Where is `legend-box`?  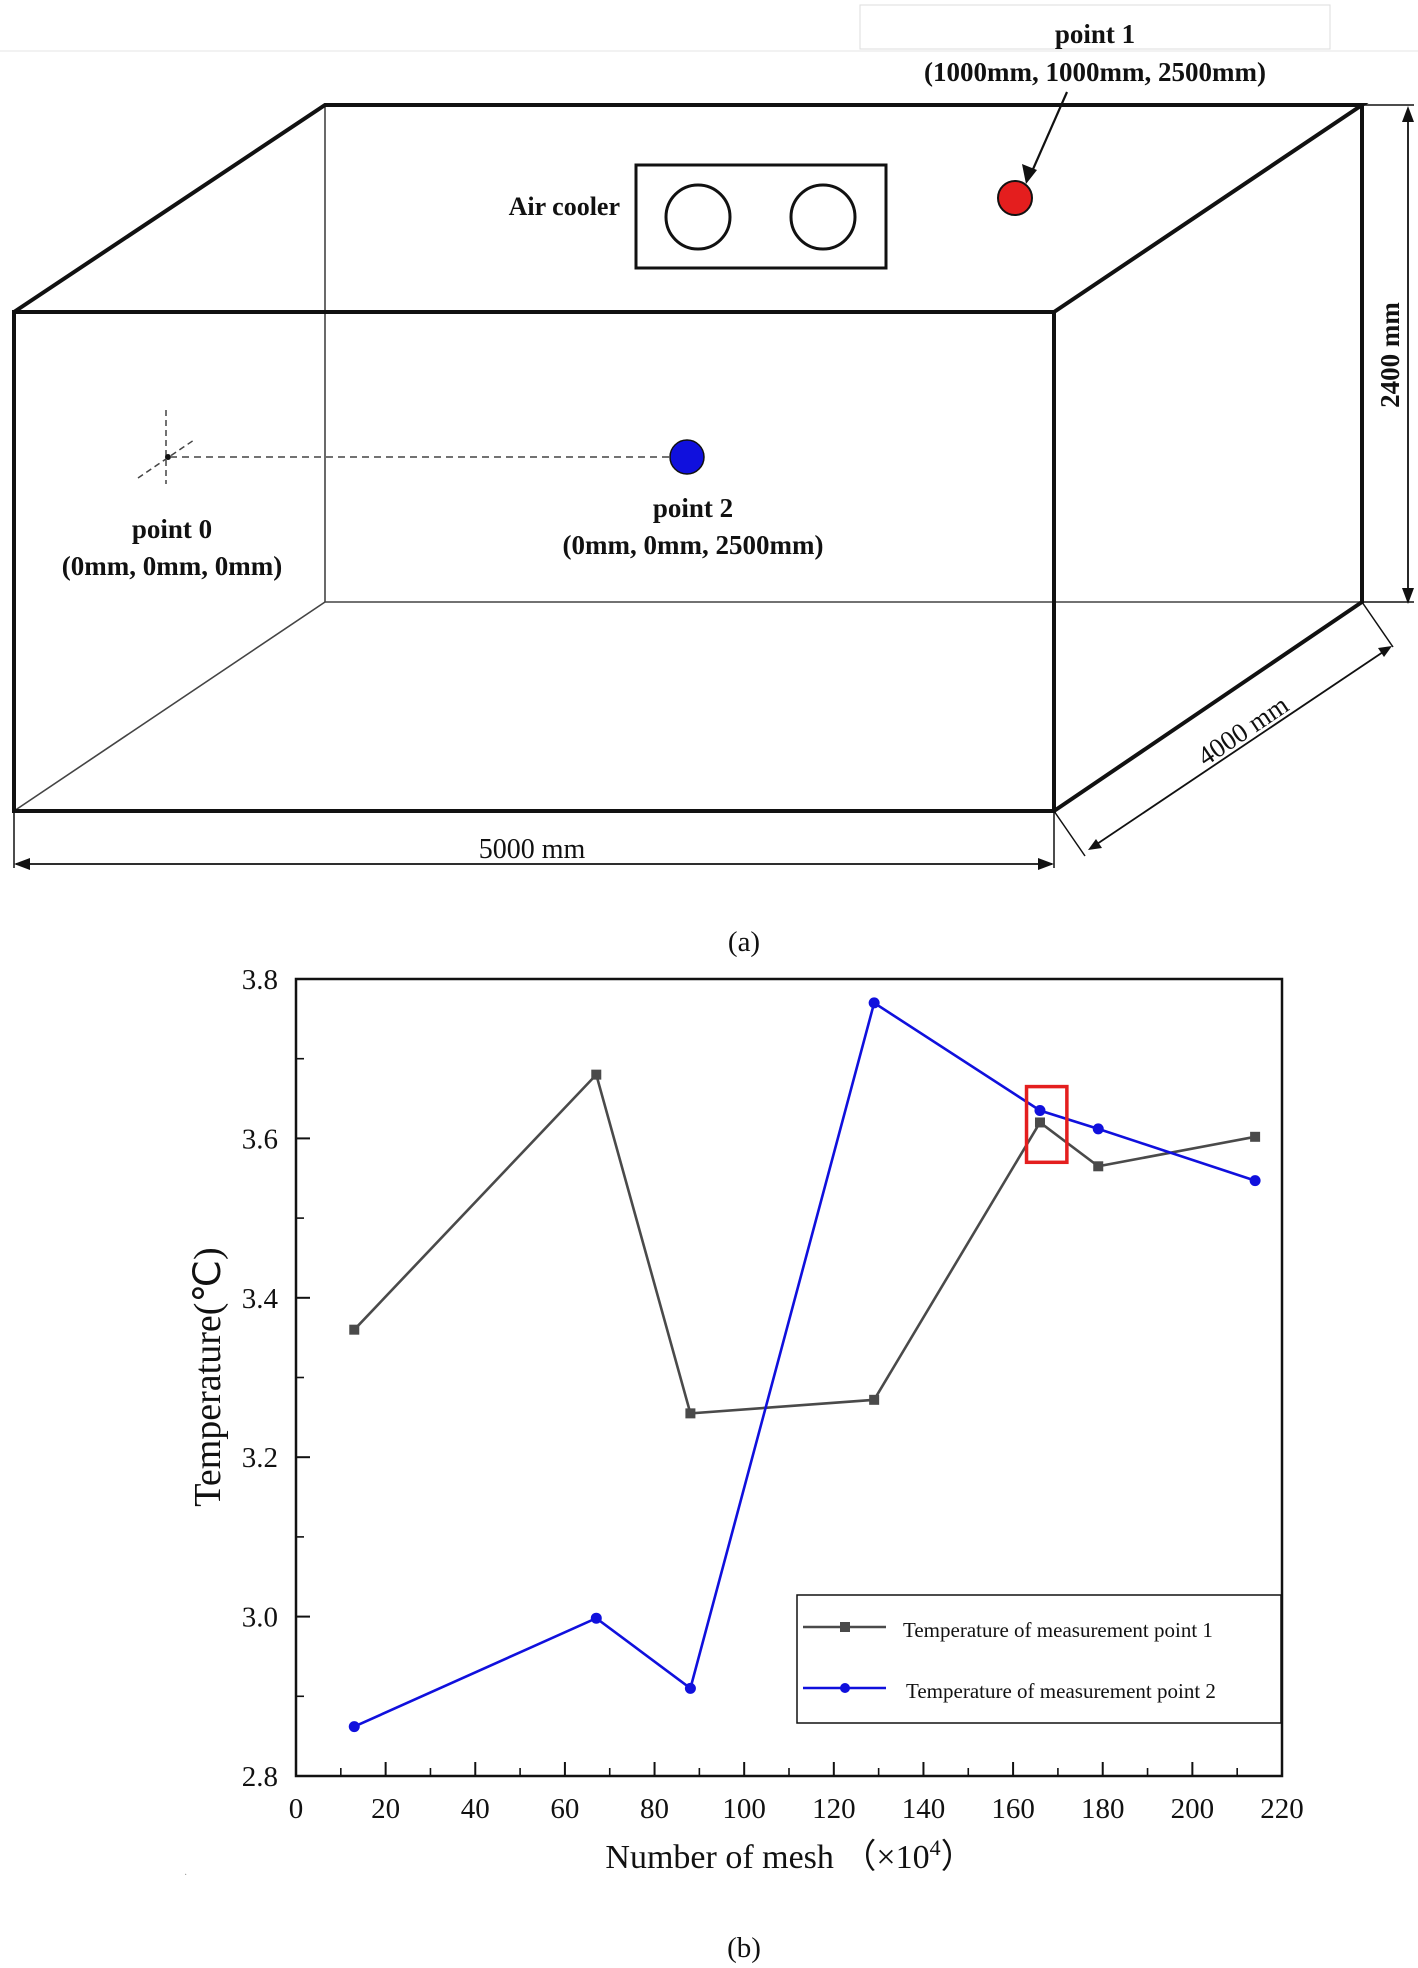
legend-box is located at coordinates (1039, 1659).